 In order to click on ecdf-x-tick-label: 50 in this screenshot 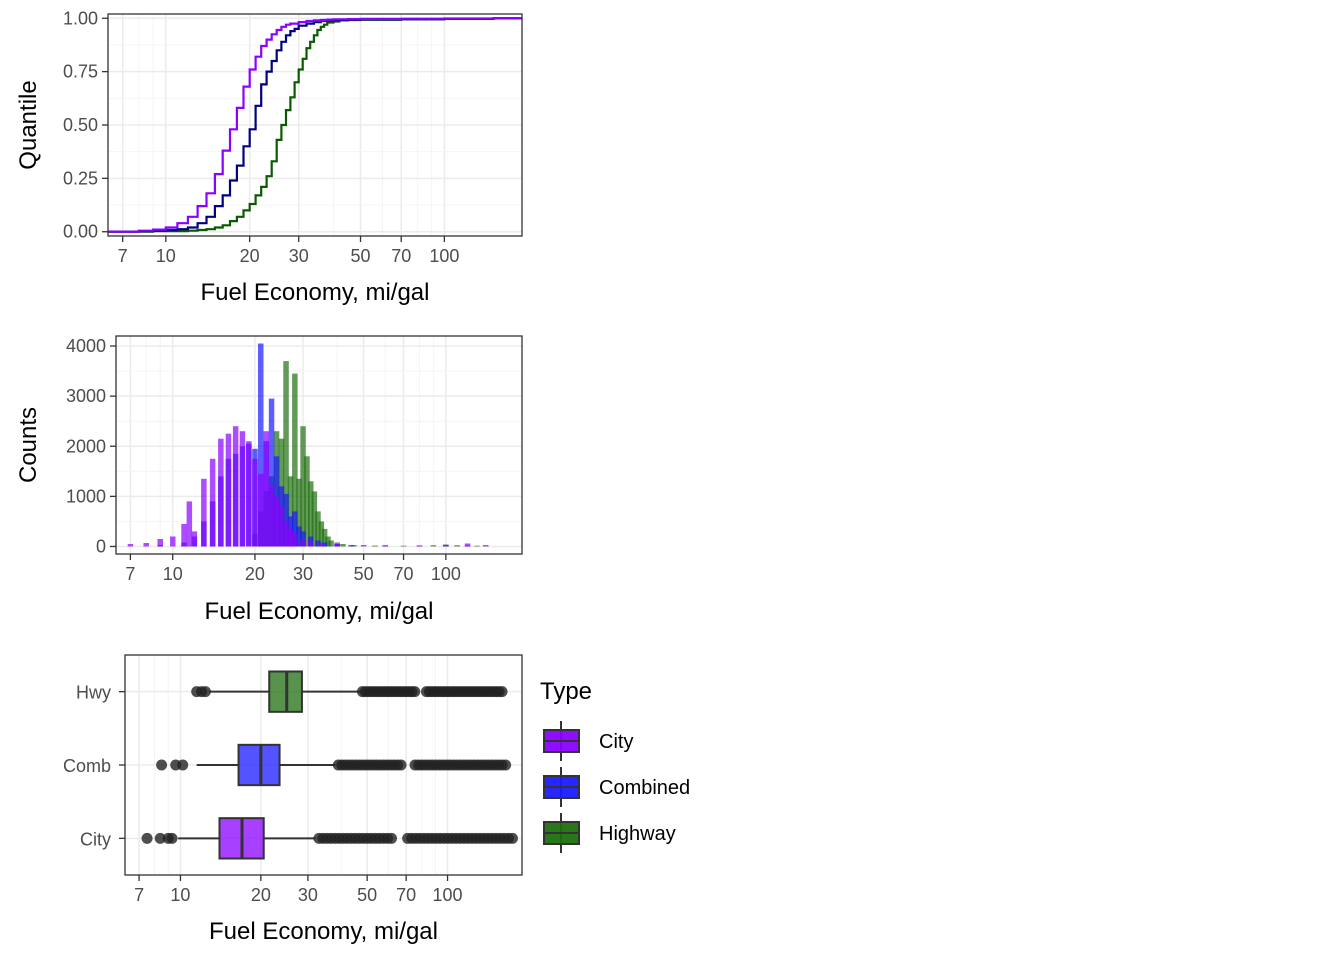, I will do `click(360, 256)`.